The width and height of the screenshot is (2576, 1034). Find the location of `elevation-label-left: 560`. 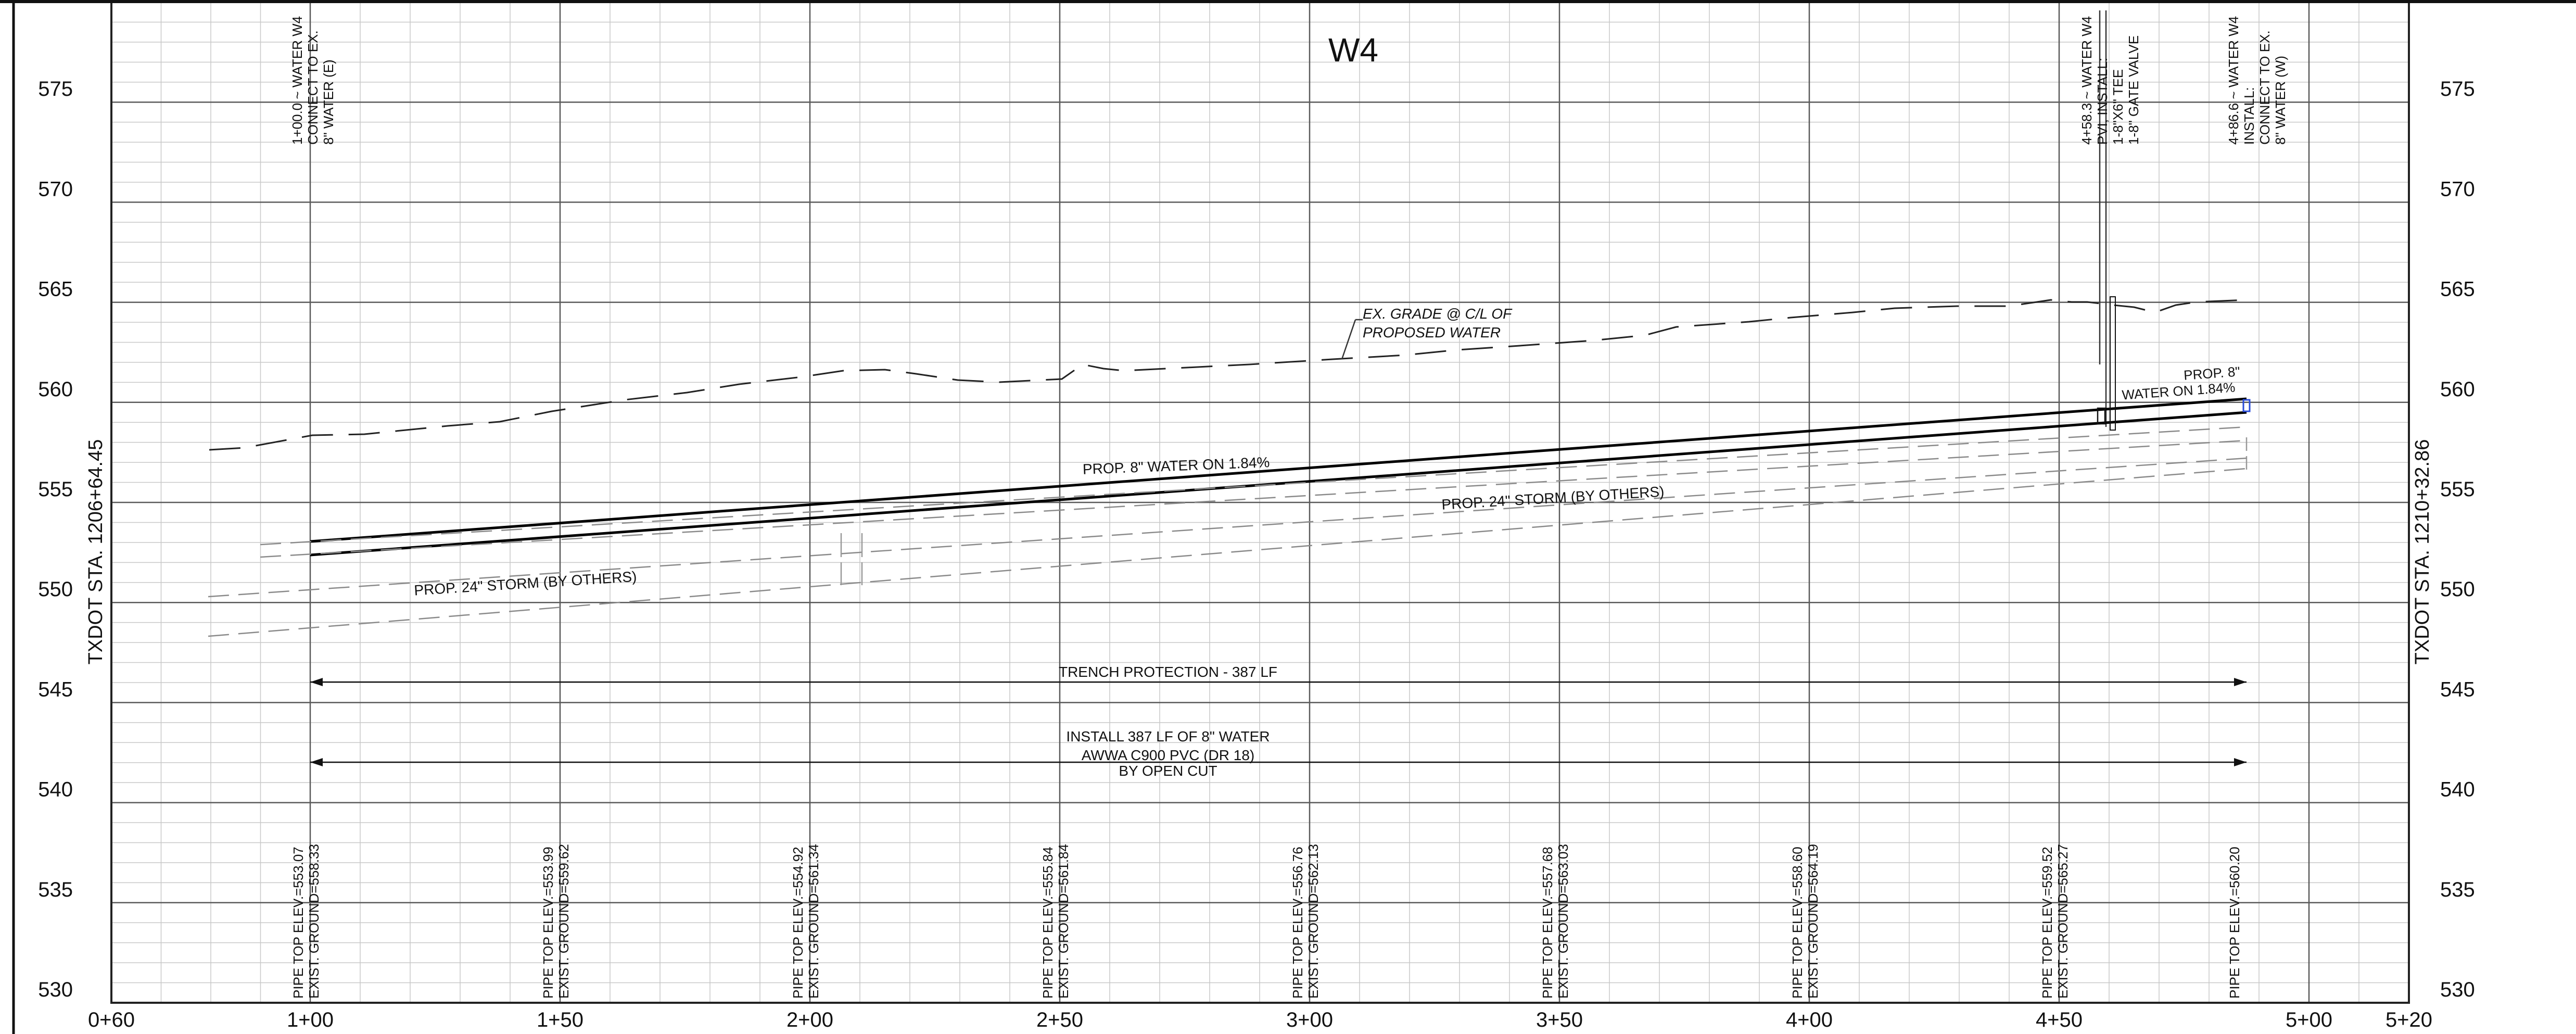

elevation-label-left: 560 is located at coordinates (55, 389).